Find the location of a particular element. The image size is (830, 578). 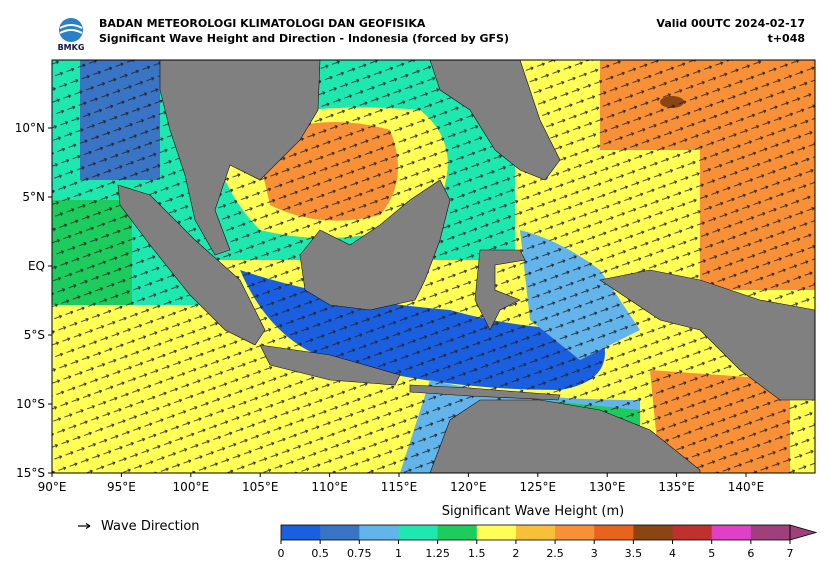

lead-time: t+048 is located at coordinates (786, 38).